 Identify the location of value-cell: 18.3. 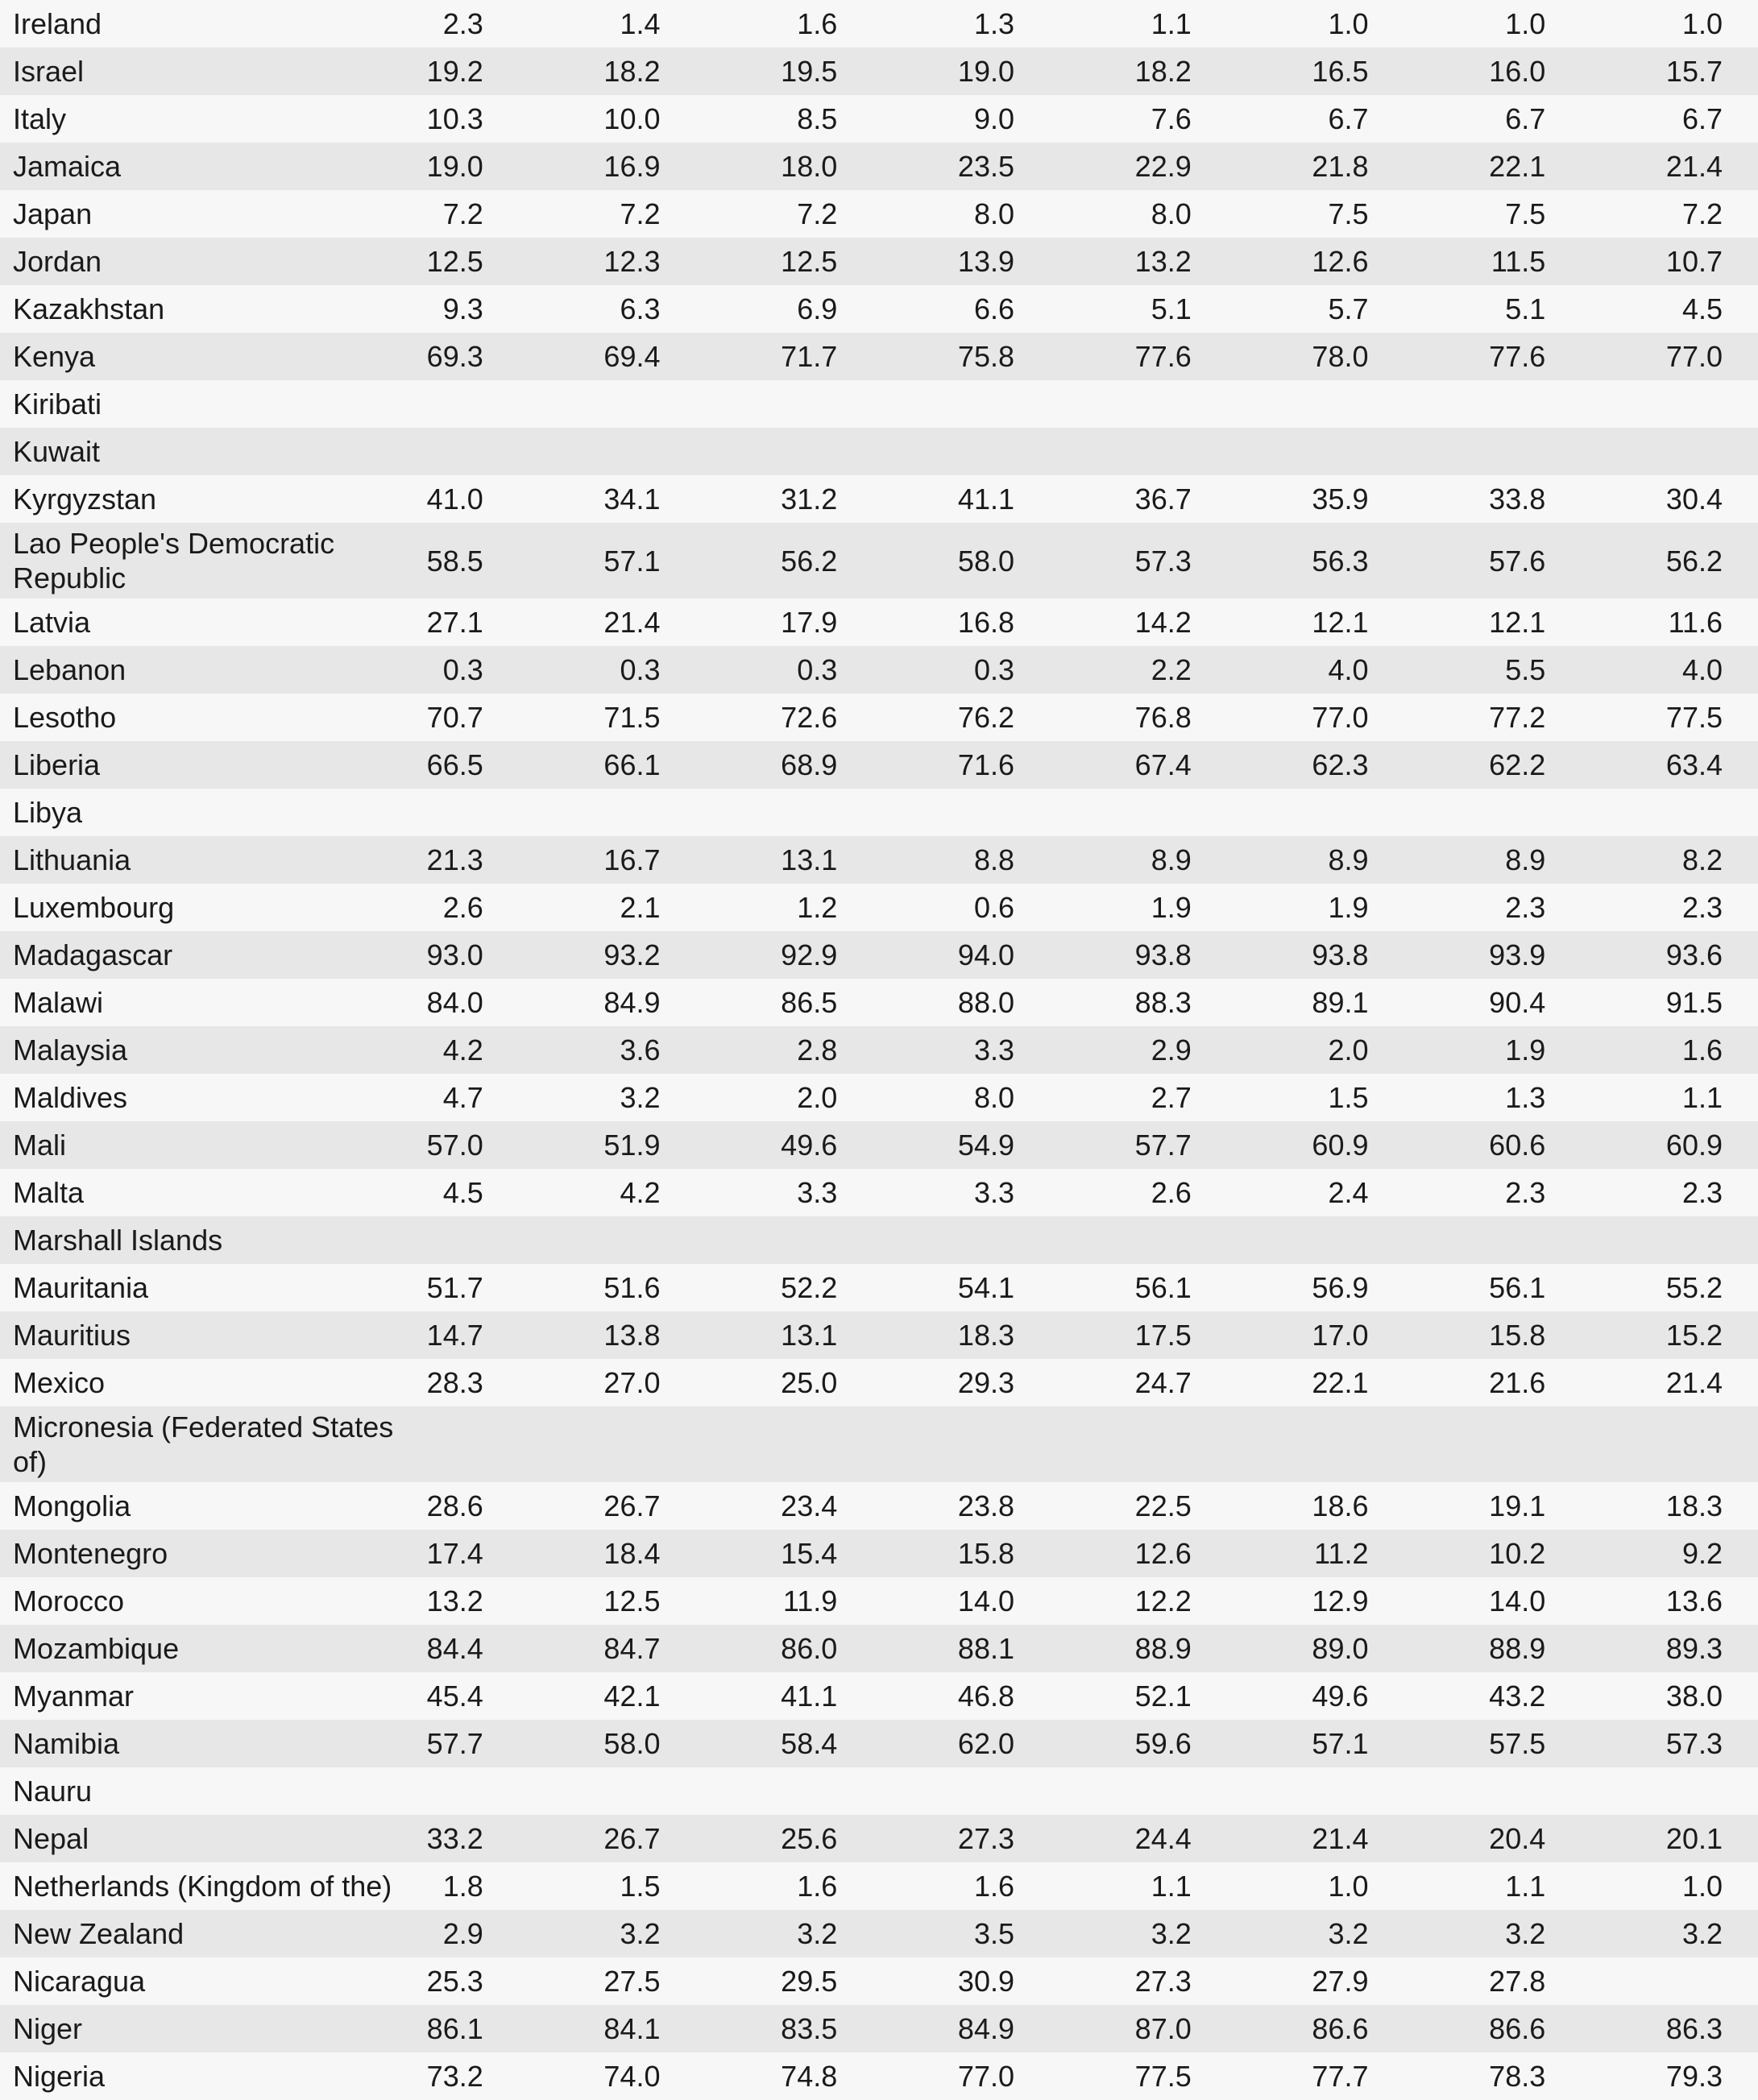
(986, 1335).